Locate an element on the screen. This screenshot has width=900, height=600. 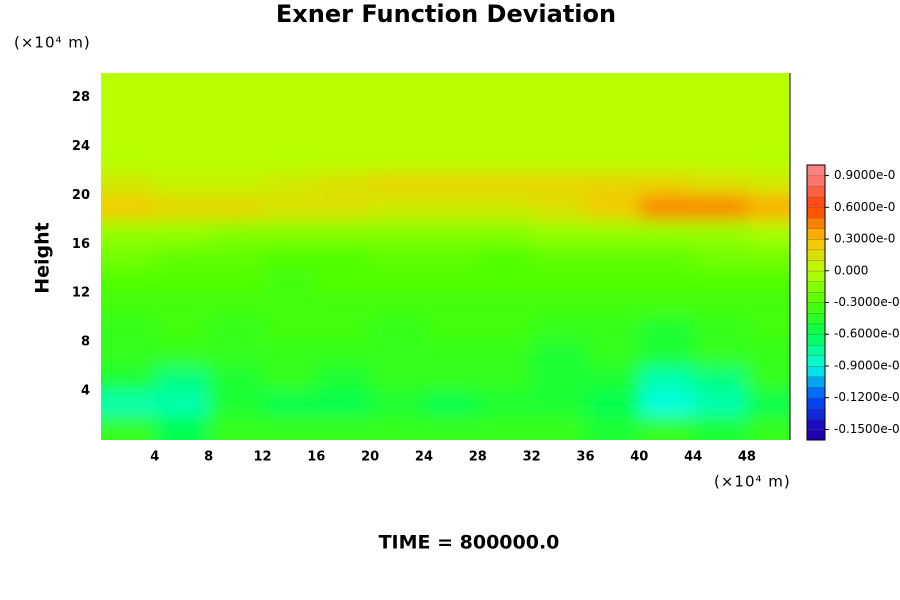
colorbar-label: -0.6000e-0 is located at coordinates (867, 334).